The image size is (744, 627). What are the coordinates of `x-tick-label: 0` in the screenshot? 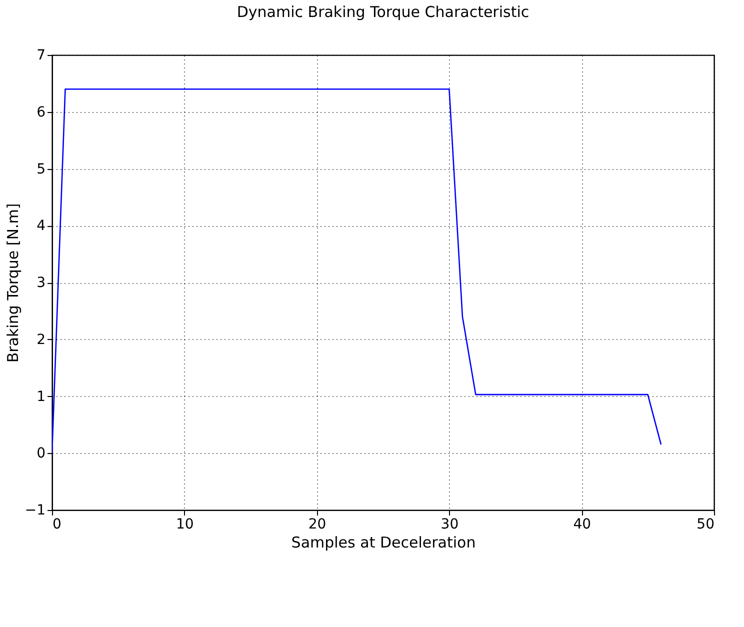 It's located at (57, 524).